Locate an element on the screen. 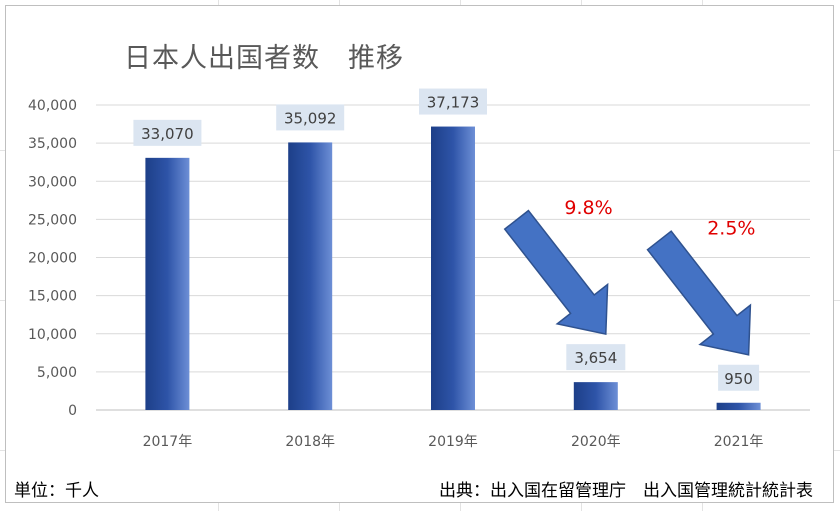 The height and width of the screenshot is (511, 840). bar-2017年 is located at coordinates (167, 283).